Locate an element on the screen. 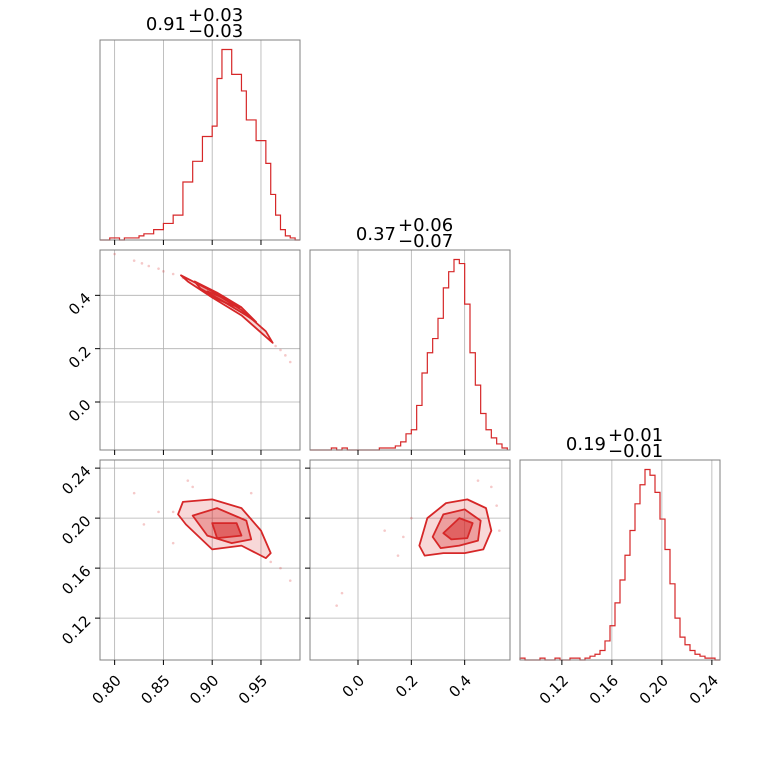 This screenshot has width=760, height=760. title-plus-1: +0.06 is located at coordinates (425, 225).